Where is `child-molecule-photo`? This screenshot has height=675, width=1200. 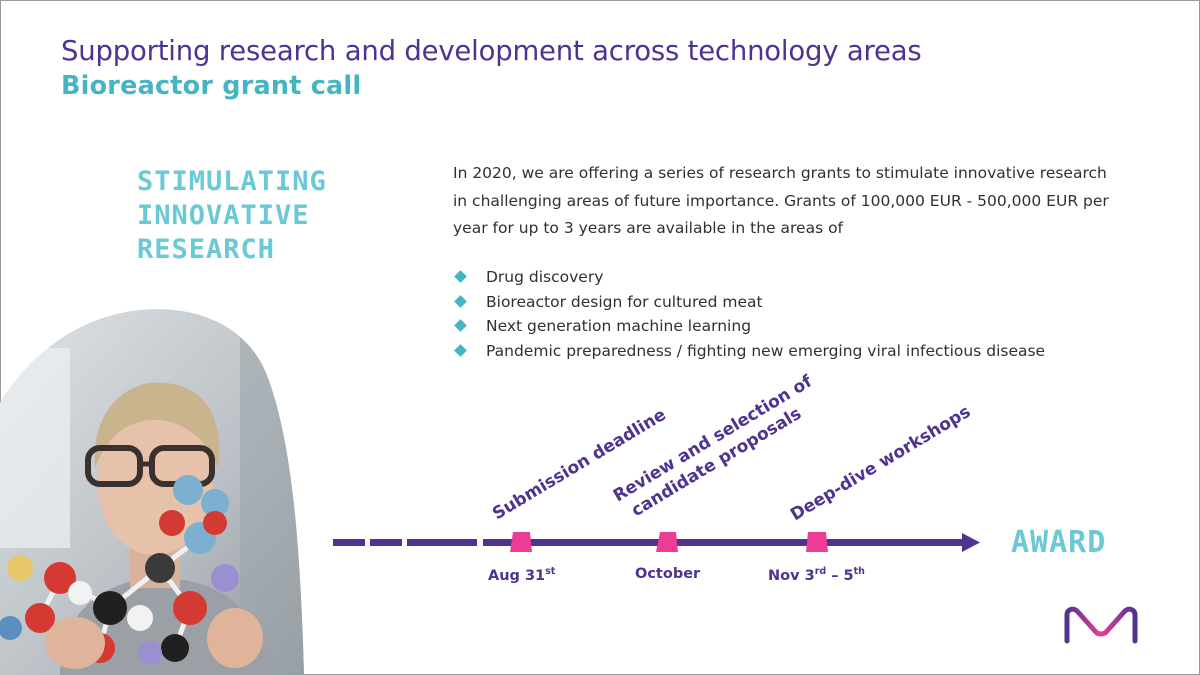
child-molecule-photo is located at coordinates (152, 492).